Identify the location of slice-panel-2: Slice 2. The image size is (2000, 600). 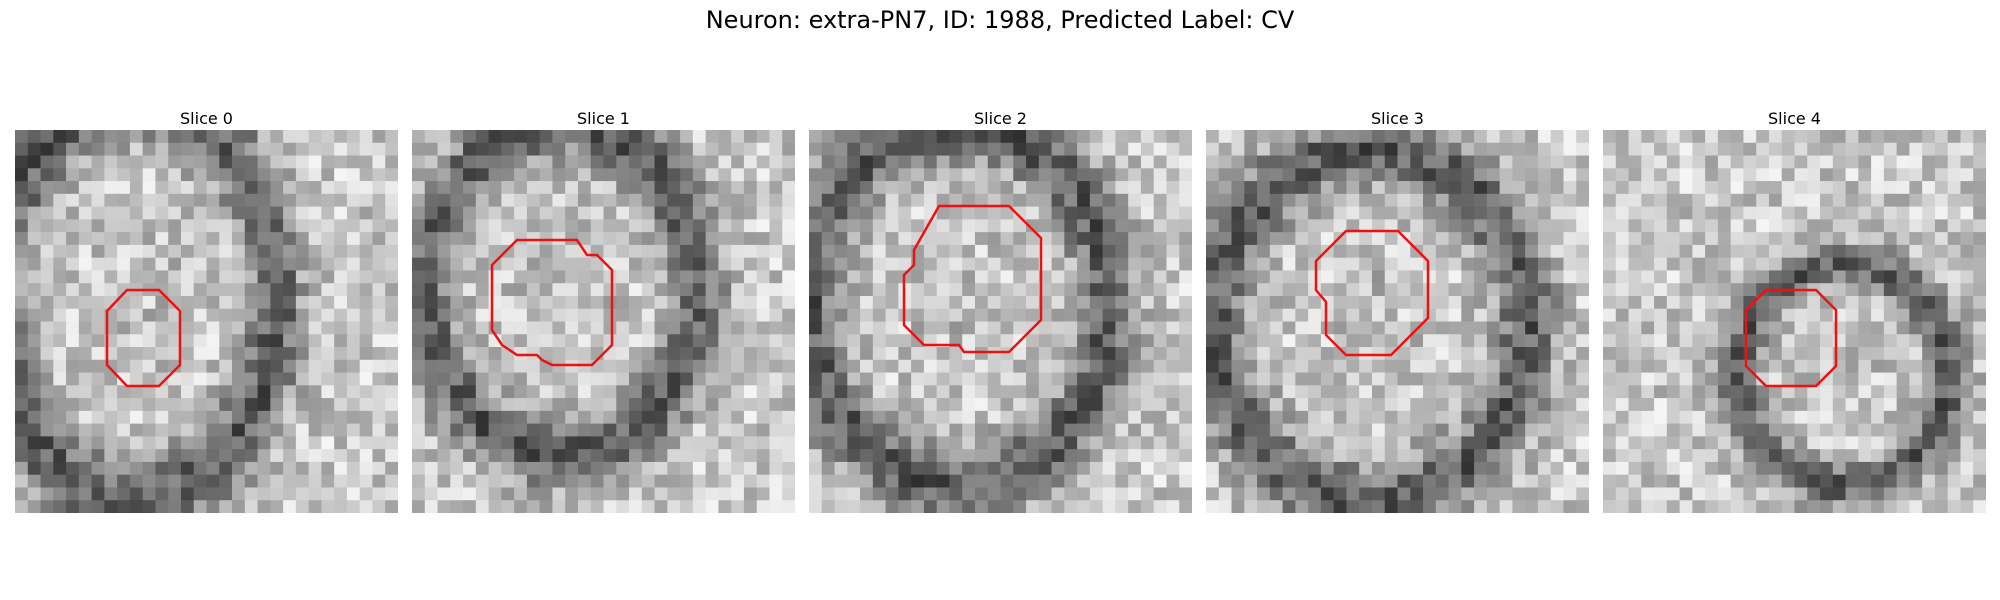
(1000, 310).